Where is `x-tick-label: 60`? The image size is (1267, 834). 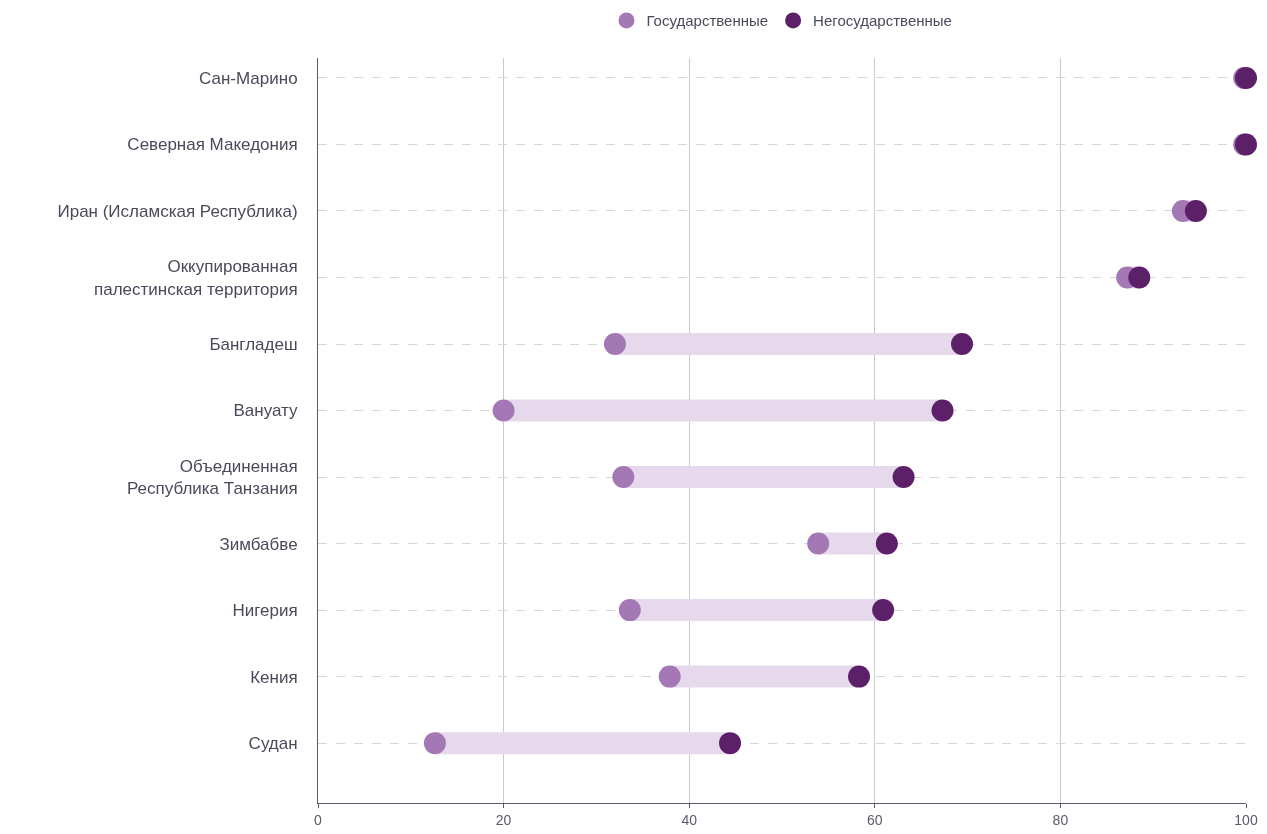 x-tick-label: 60 is located at coordinates (875, 819).